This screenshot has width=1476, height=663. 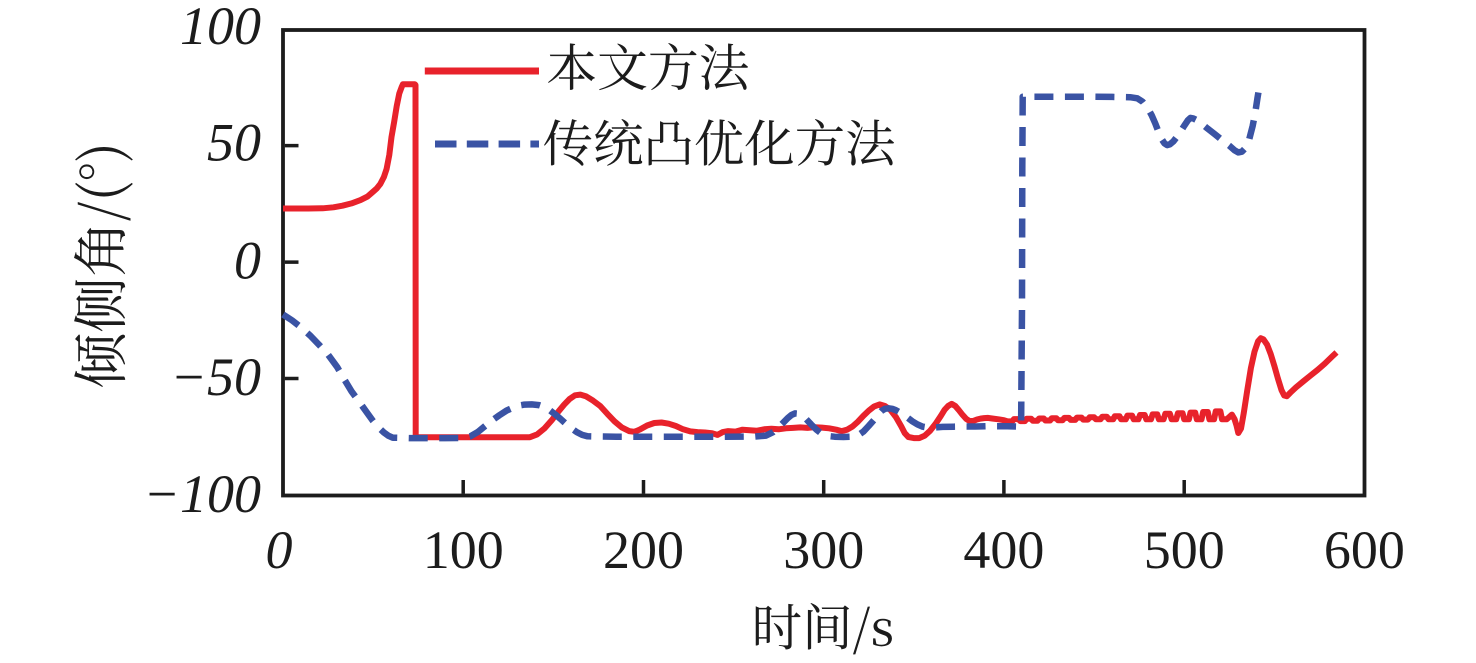 What do you see at coordinates (643, 550) in the screenshot?
I see `svg-text: 200` at bounding box center [643, 550].